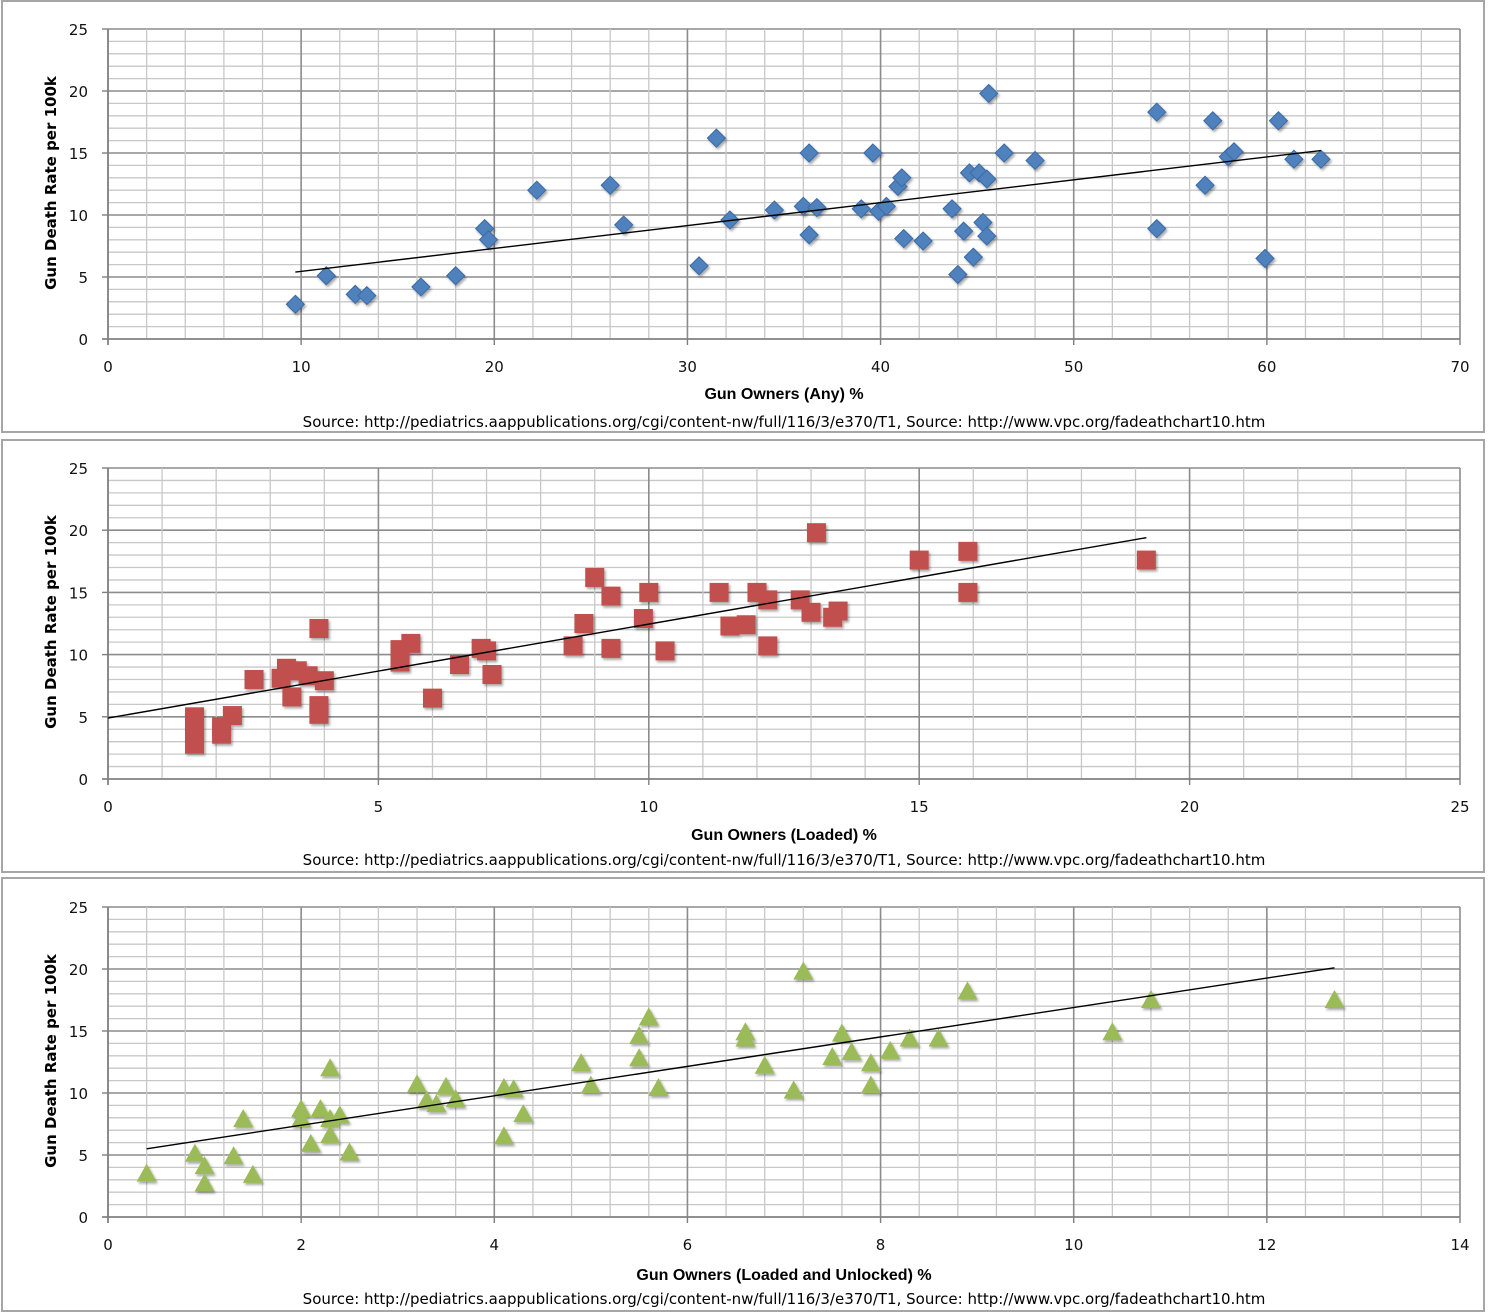 Image resolution: width=1488 pixels, height=1313 pixels. Describe the element at coordinates (783, 1275) in the screenshot. I see `x-axis-label: Gun Owners (Loaded and Unlocked) %` at that location.